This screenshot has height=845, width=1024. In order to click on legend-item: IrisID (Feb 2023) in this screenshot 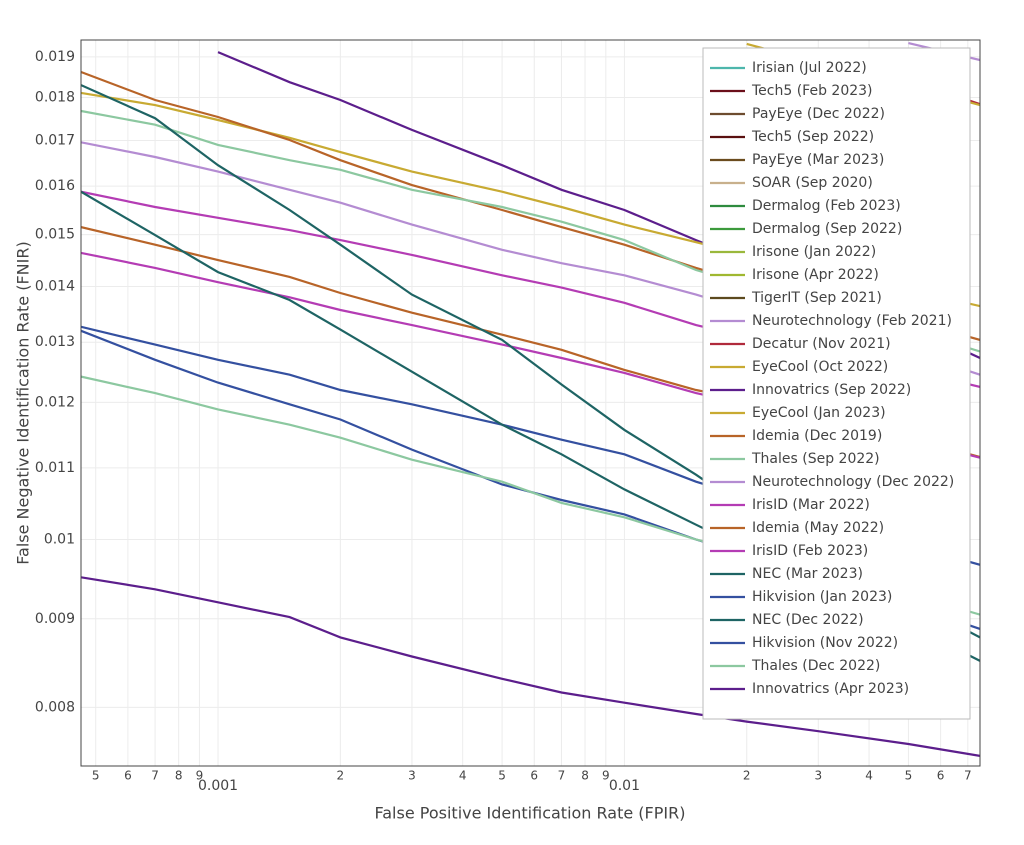, I will do `click(789, 551)`.